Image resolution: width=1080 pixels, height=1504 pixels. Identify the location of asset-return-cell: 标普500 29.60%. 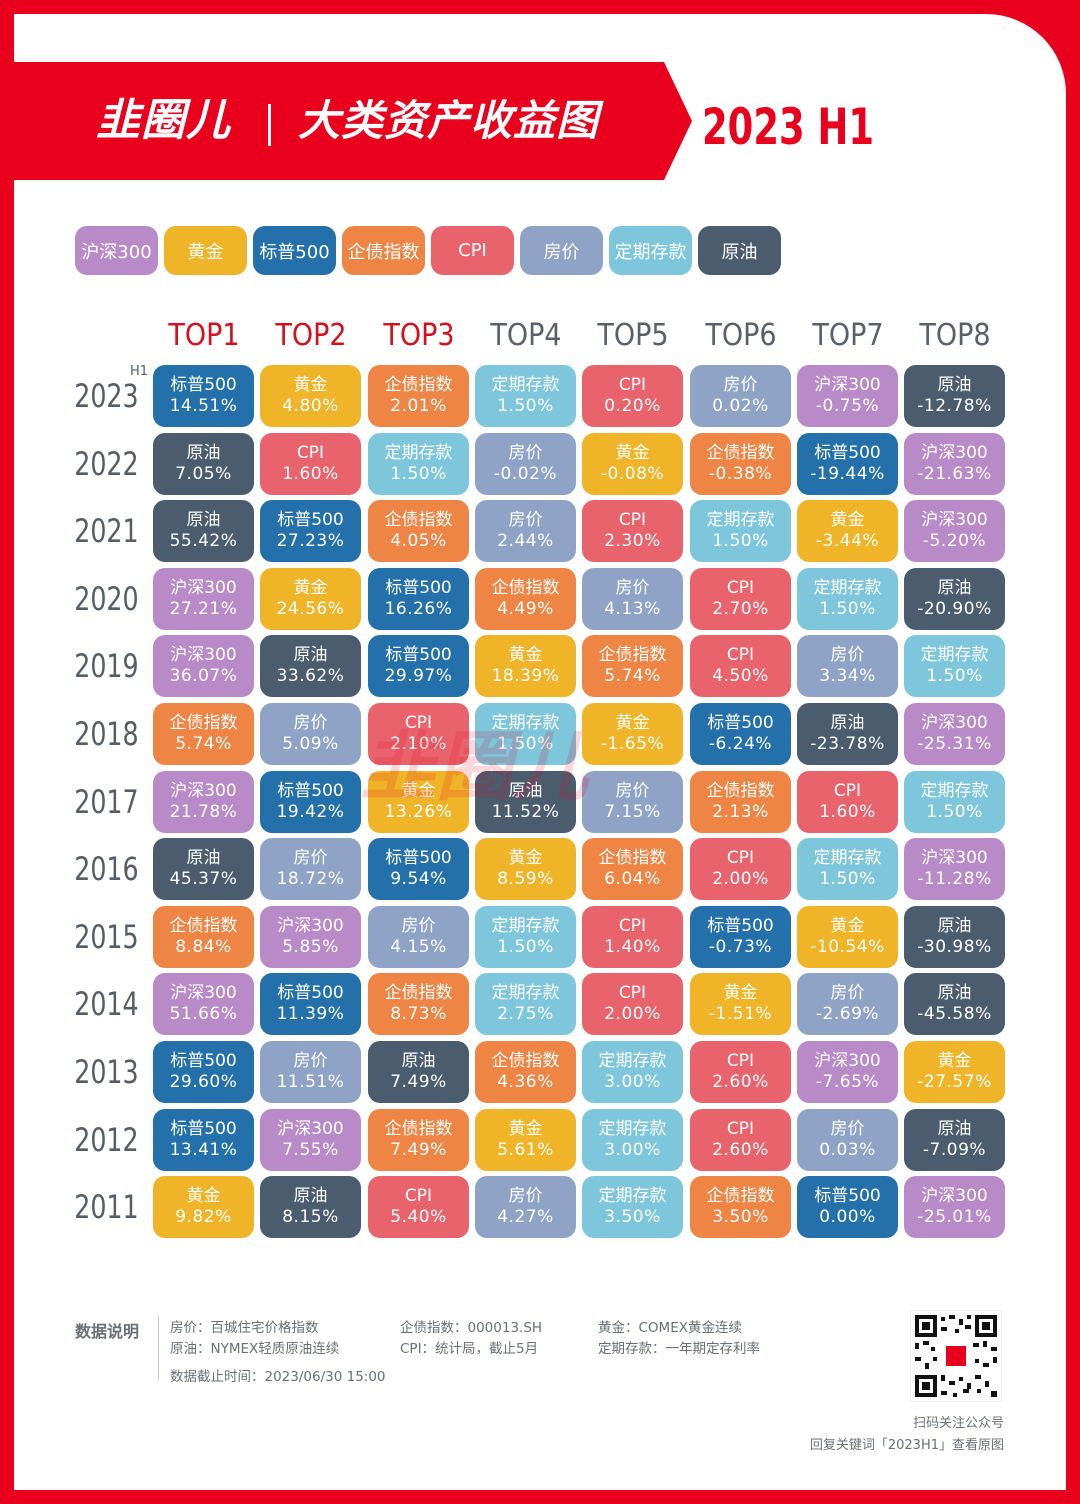
(203, 1072).